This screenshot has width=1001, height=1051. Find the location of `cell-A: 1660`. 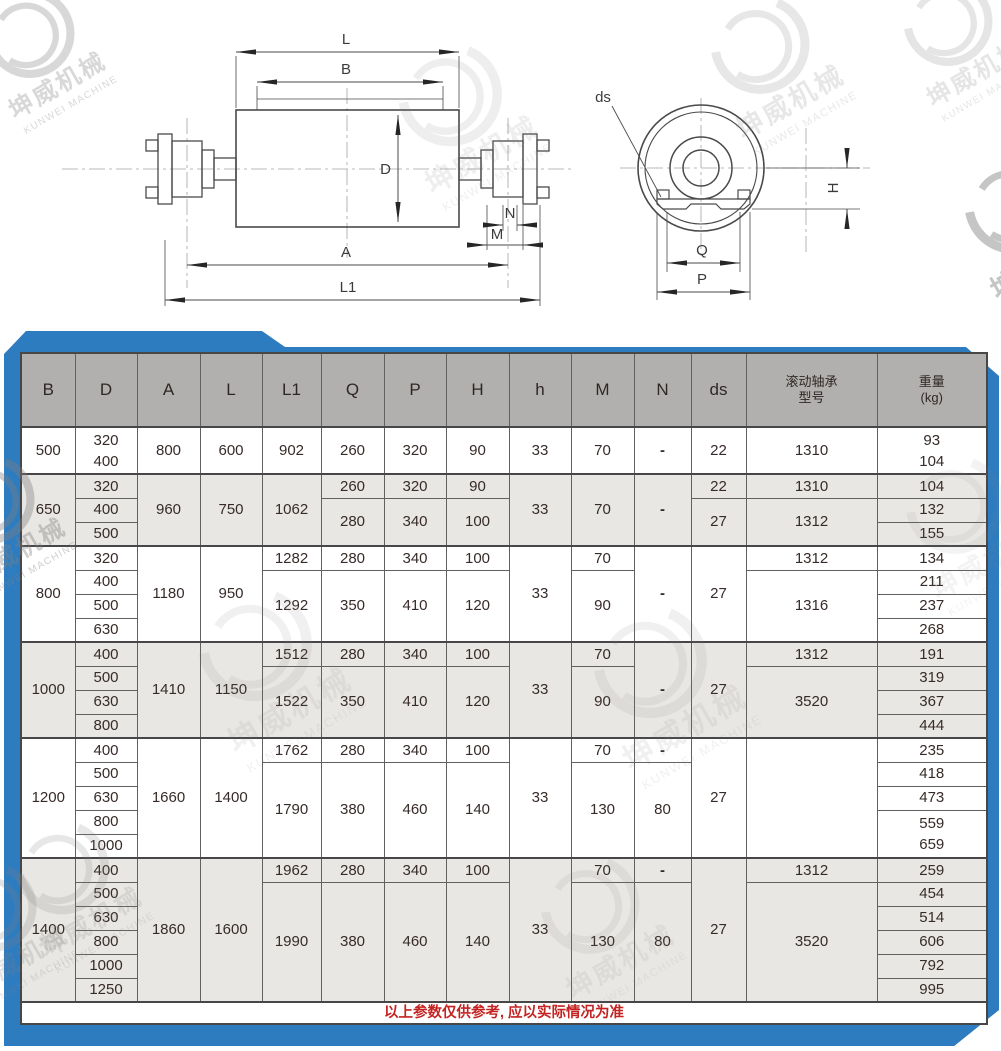

cell-A: 1660 is located at coordinates (168, 798).